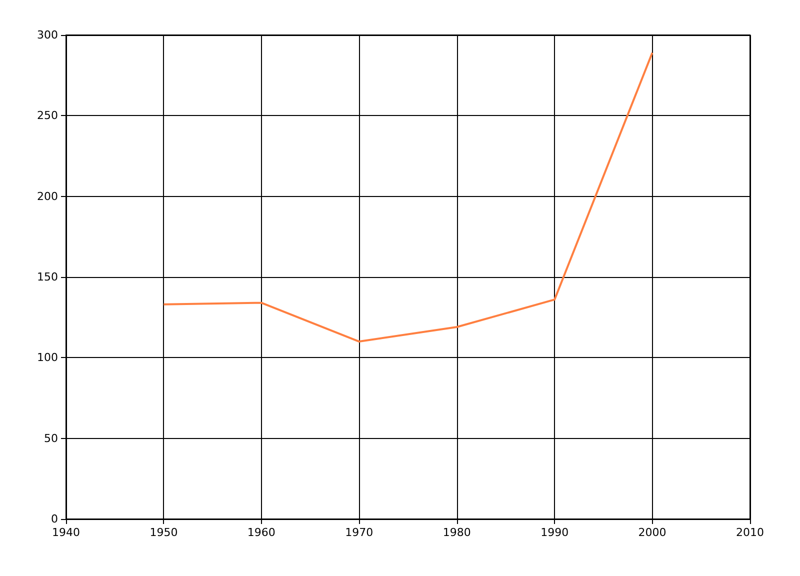 The image size is (800, 576). What do you see at coordinates (47, 115) in the screenshot?
I see `y-tick-label: 250` at bounding box center [47, 115].